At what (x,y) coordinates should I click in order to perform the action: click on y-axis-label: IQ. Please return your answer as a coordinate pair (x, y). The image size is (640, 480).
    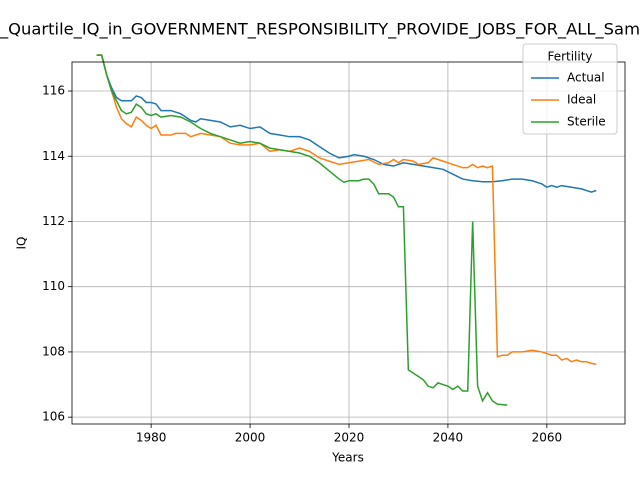
    Looking at the image, I should click on (22, 243).